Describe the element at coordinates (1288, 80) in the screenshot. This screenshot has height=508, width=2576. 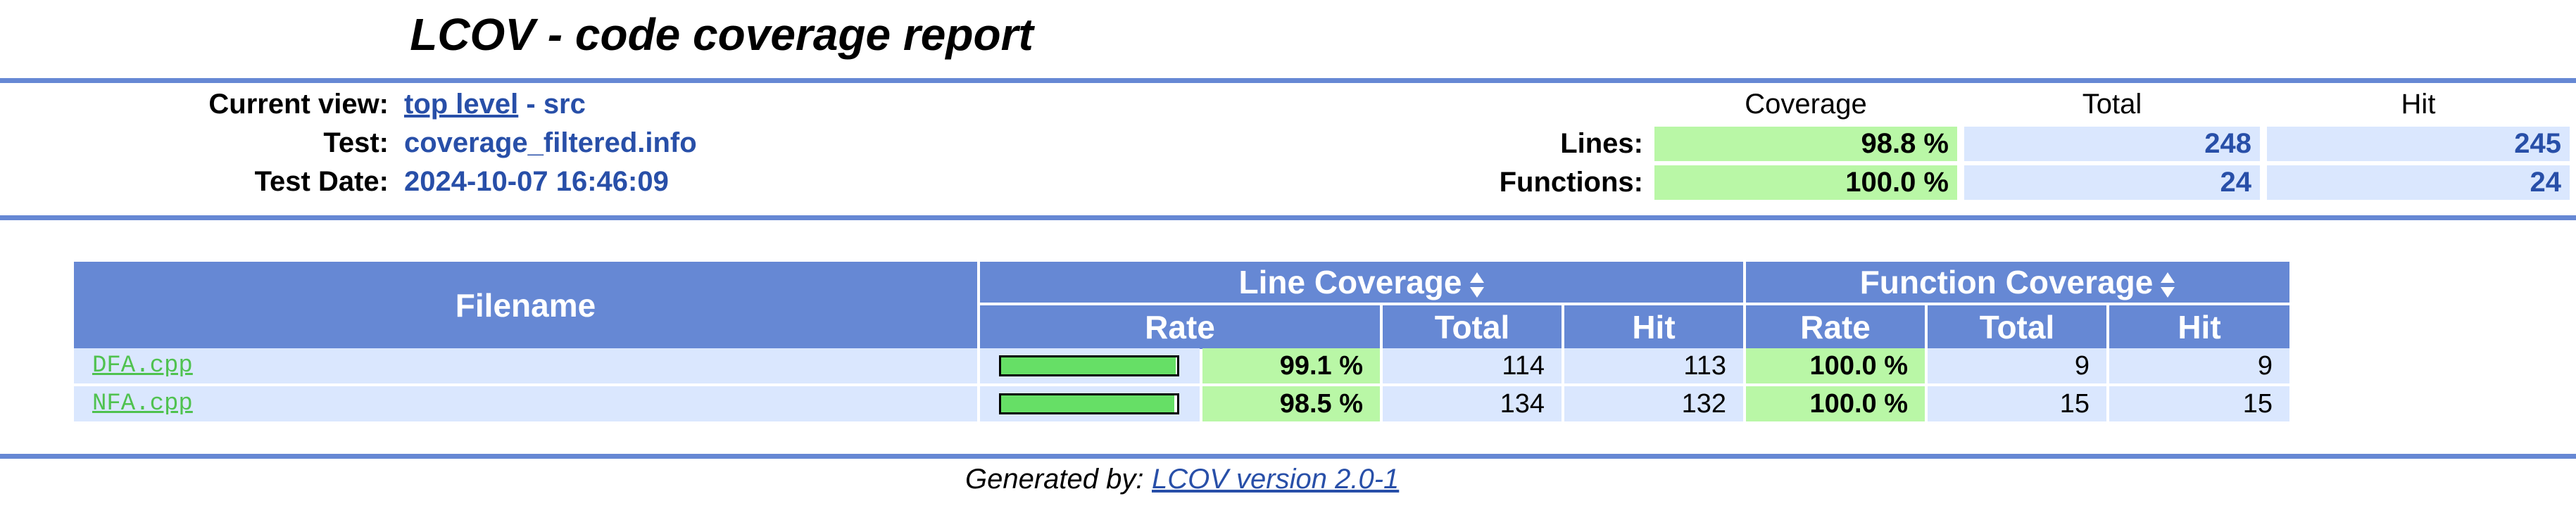
I see `divider-top` at that location.